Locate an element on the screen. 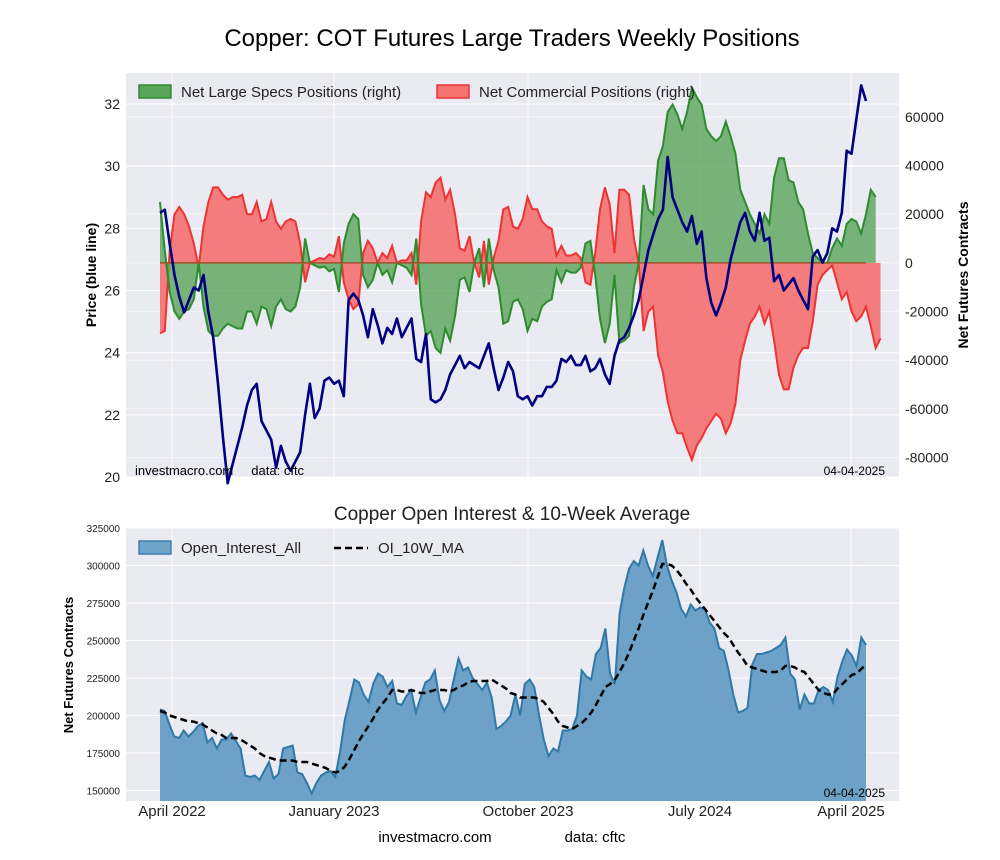 This screenshot has width=1000, height=860. open-interest-legend: Open_Interest_All OI_10W_MA is located at coordinates (301, 548).